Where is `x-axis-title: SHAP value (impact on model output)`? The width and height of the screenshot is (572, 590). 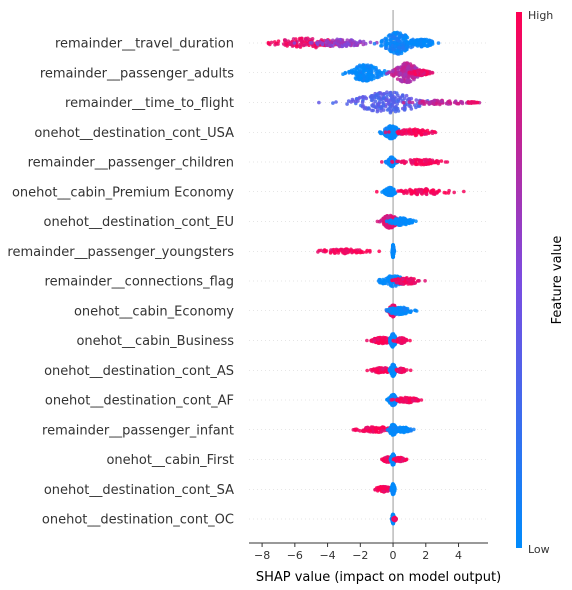
x-axis-title: SHAP value (impact on model output) is located at coordinates (378, 577).